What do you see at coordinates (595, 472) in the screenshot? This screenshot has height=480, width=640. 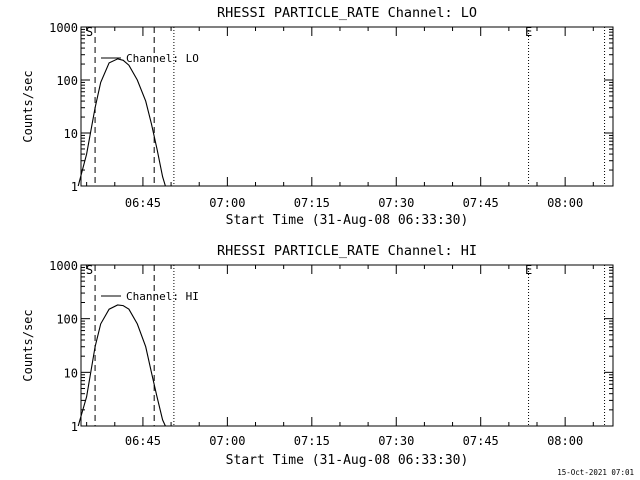 I see `footer-timestamp: 15-Oct-2021 07:01` at bounding box center [595, 472].